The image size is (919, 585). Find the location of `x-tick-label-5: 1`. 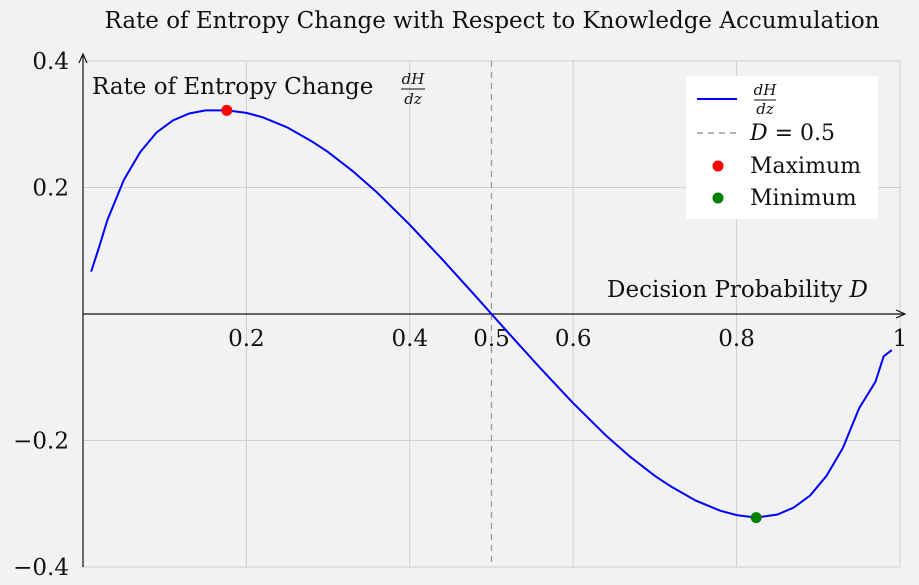

x-tick-label-5: 1 is located at coordinates (900, 339).